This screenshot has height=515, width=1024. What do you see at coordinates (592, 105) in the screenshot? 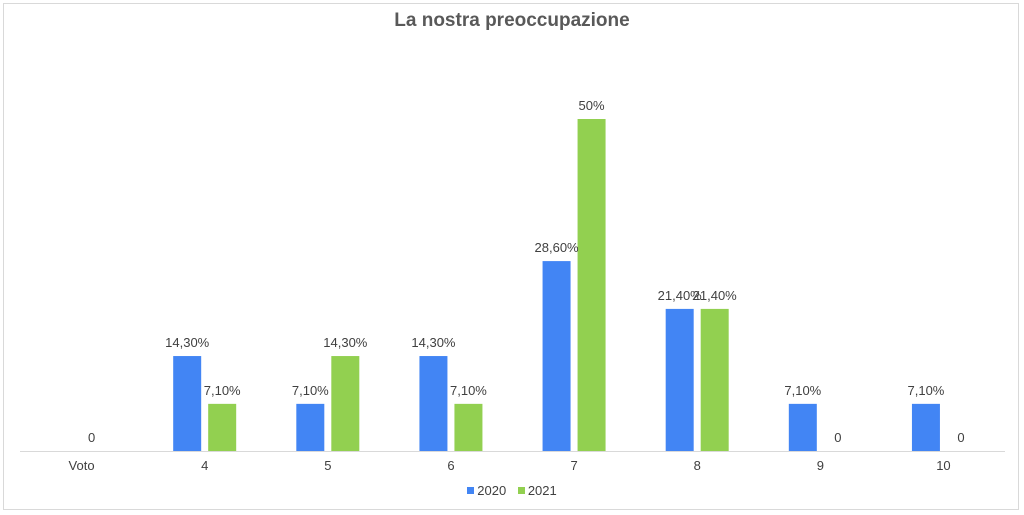
I see `data-label-2021-7: 50%` at bounding box center [592, 105].